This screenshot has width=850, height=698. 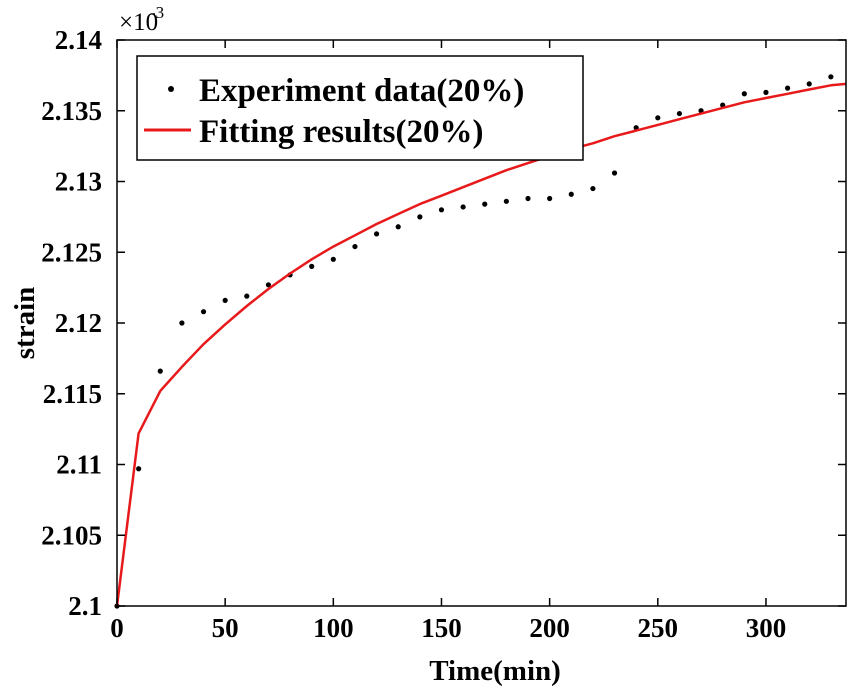 I want to click on y-exponent-base: ×10, so click(x=138, y=22).